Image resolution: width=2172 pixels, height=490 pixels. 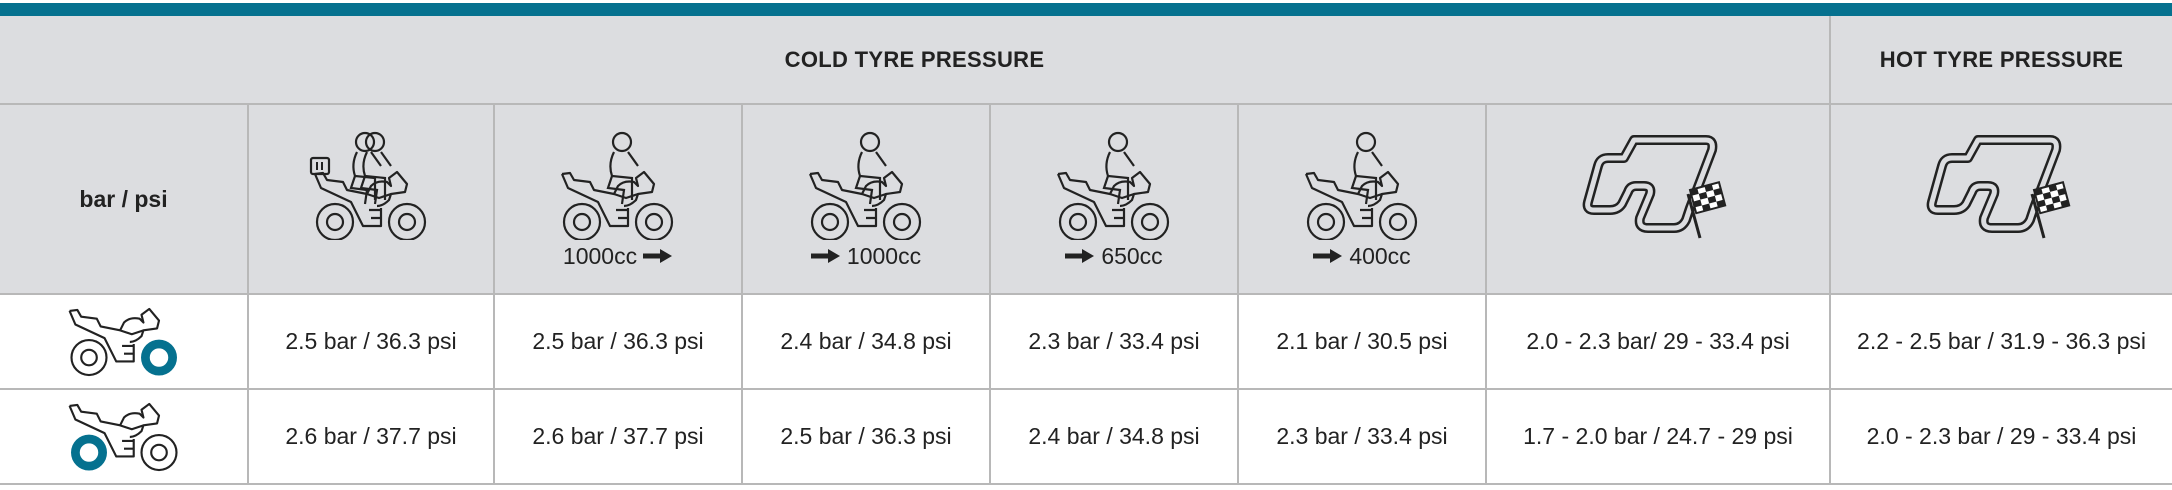 I want to click on column-header-4: 650cc, so click(x=1114, y=199).